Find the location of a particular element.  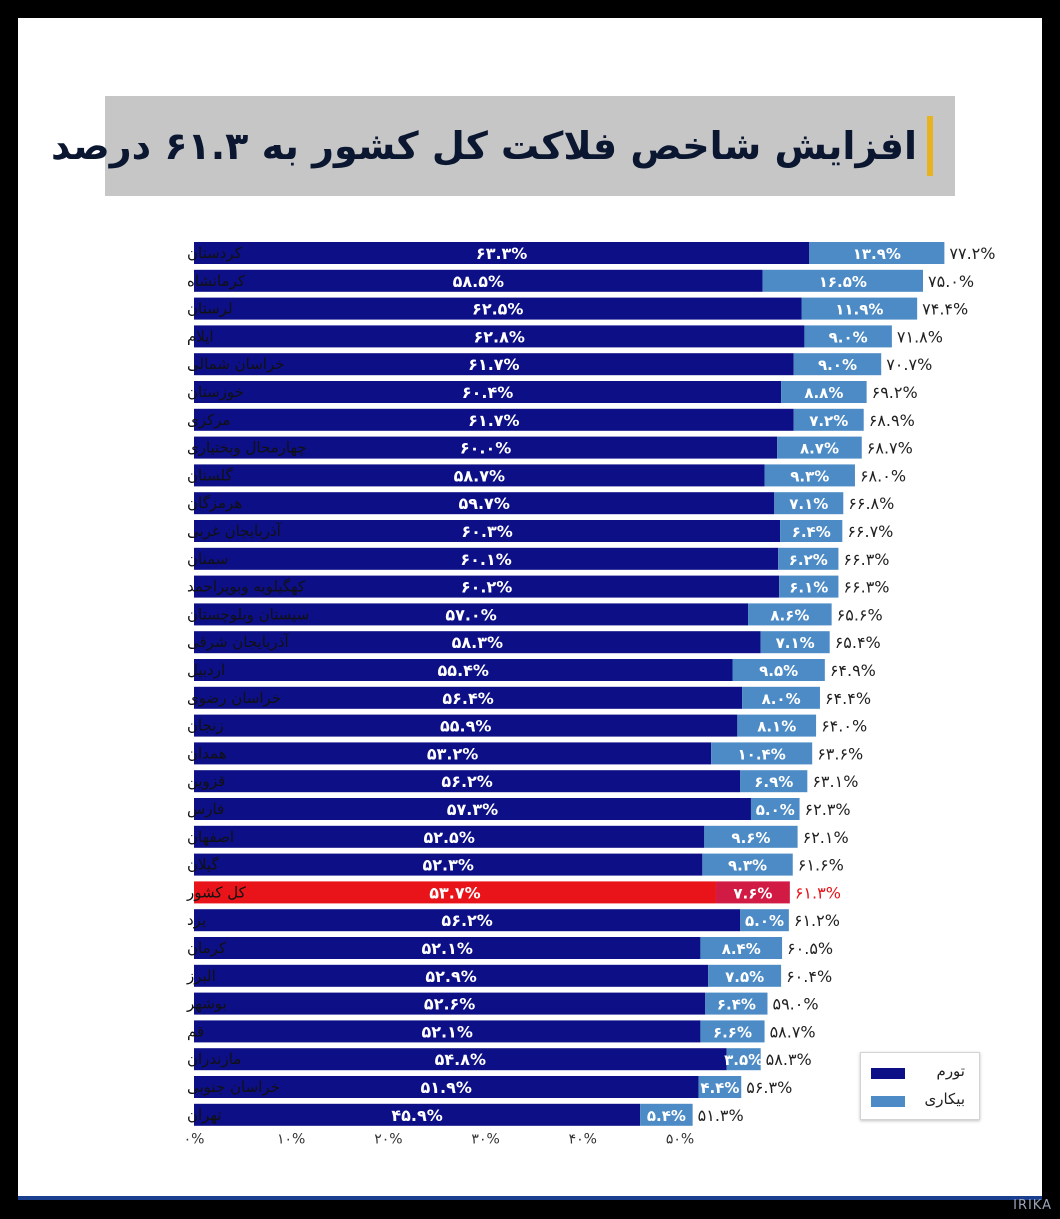

total-value-label: ۷۱.۸% is located at coordinates (920, 336).